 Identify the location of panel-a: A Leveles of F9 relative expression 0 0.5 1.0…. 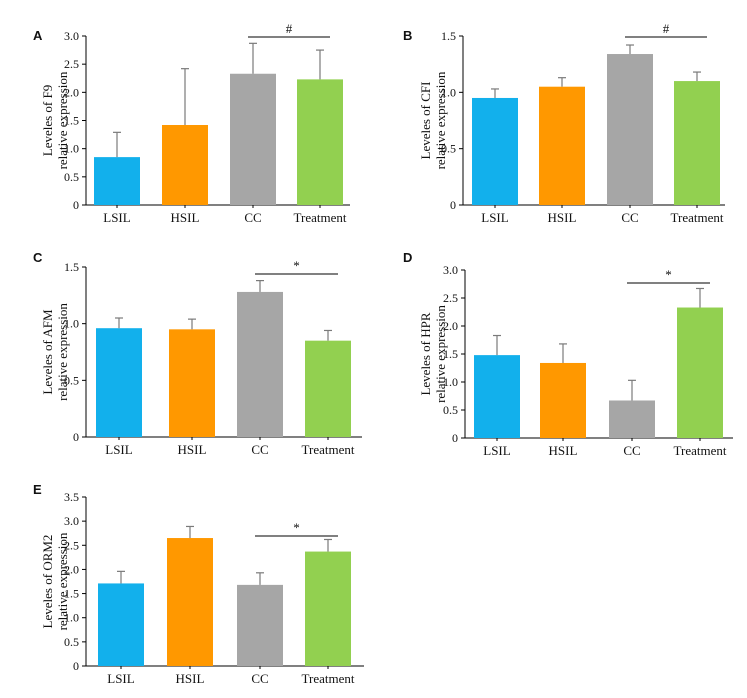
(191, 123).